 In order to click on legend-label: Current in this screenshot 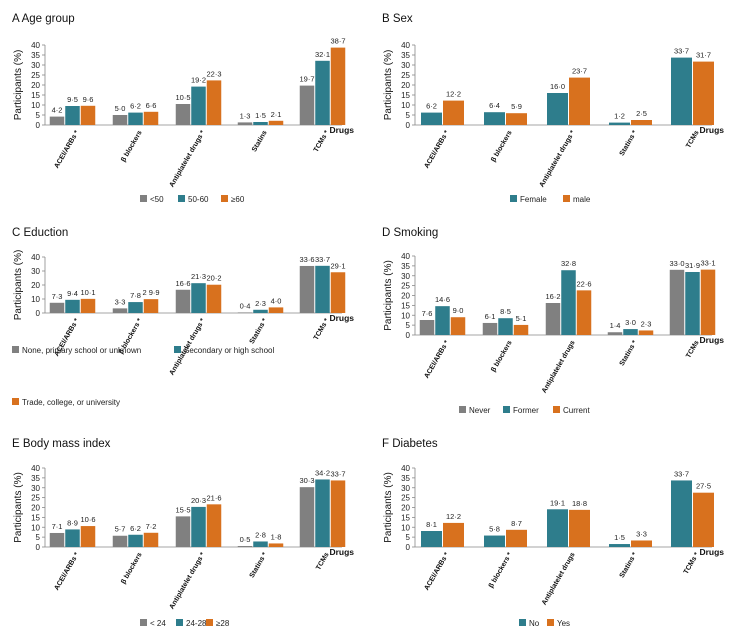, I will do `click(576, 410)`.